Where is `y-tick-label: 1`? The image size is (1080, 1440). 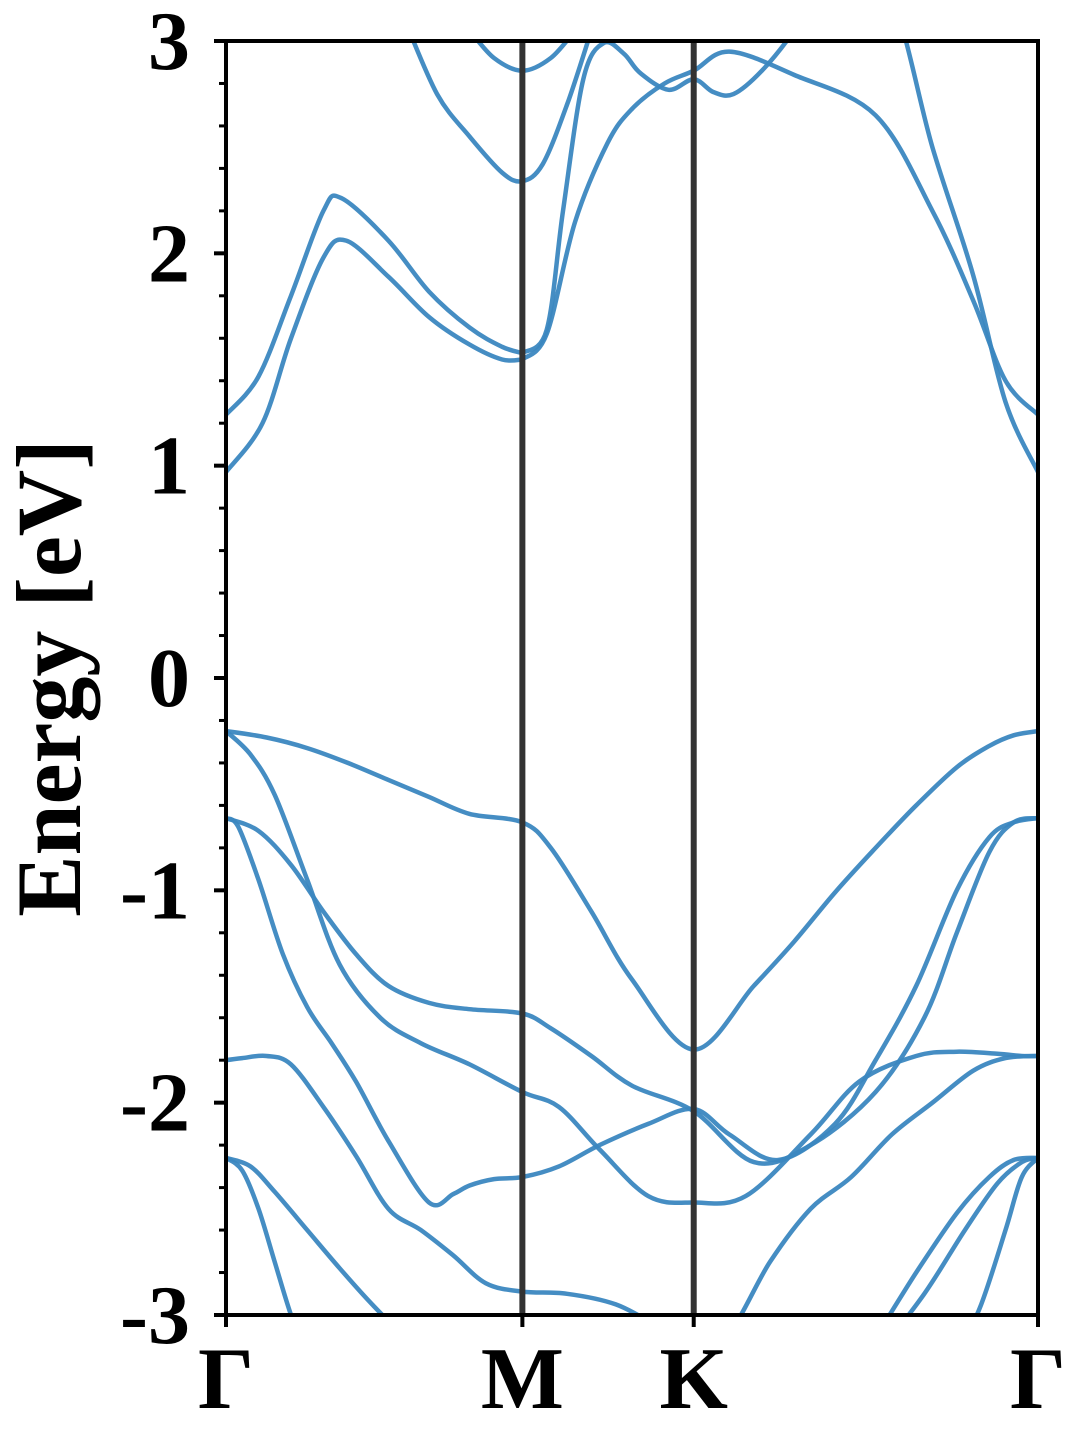
y-tick-label: 1 is located at coordinates (169, 466).